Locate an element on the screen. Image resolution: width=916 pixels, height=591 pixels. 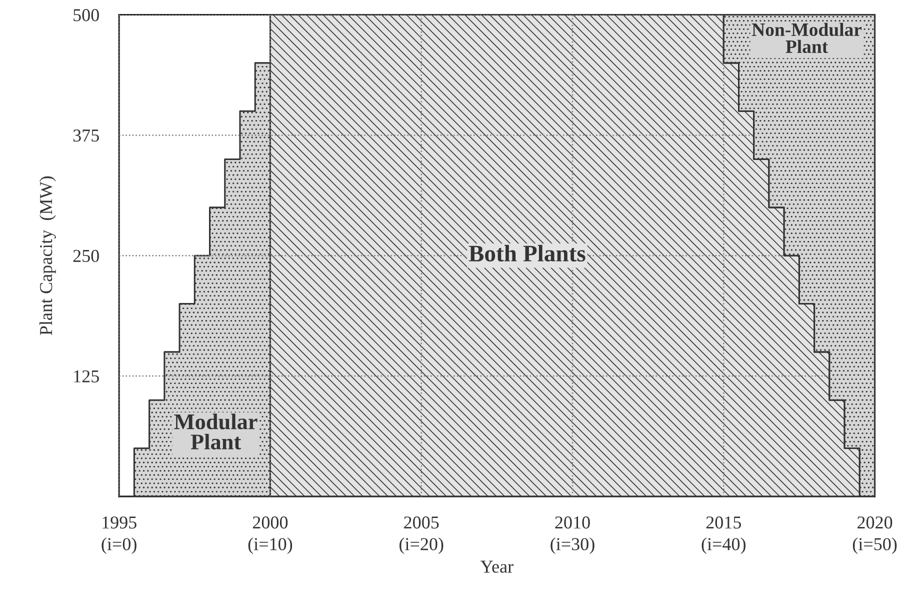
x-tick-label: 1995 is located at coordinates (119, 522).